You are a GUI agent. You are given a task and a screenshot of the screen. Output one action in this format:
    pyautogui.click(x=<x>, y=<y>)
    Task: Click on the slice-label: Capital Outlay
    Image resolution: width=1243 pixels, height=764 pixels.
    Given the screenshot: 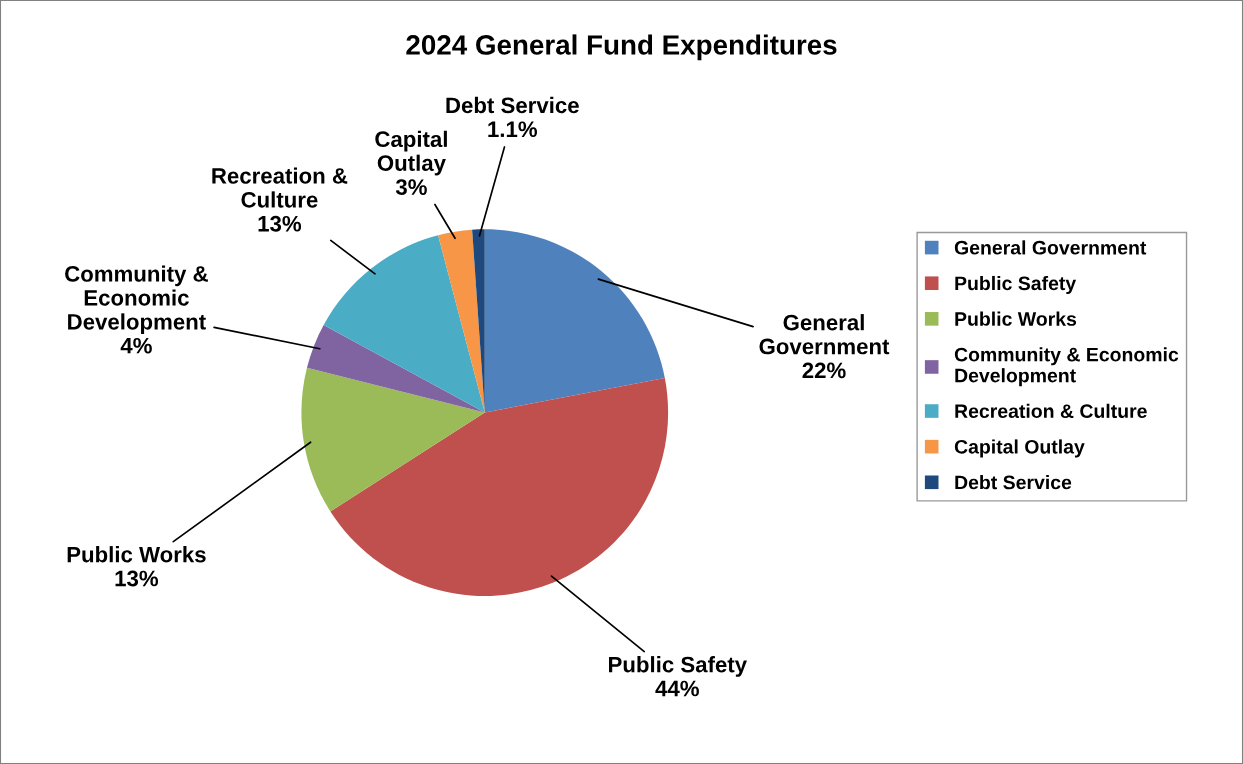 What is the action you would take?
    pyautogui.click(x=411, y=153)
    